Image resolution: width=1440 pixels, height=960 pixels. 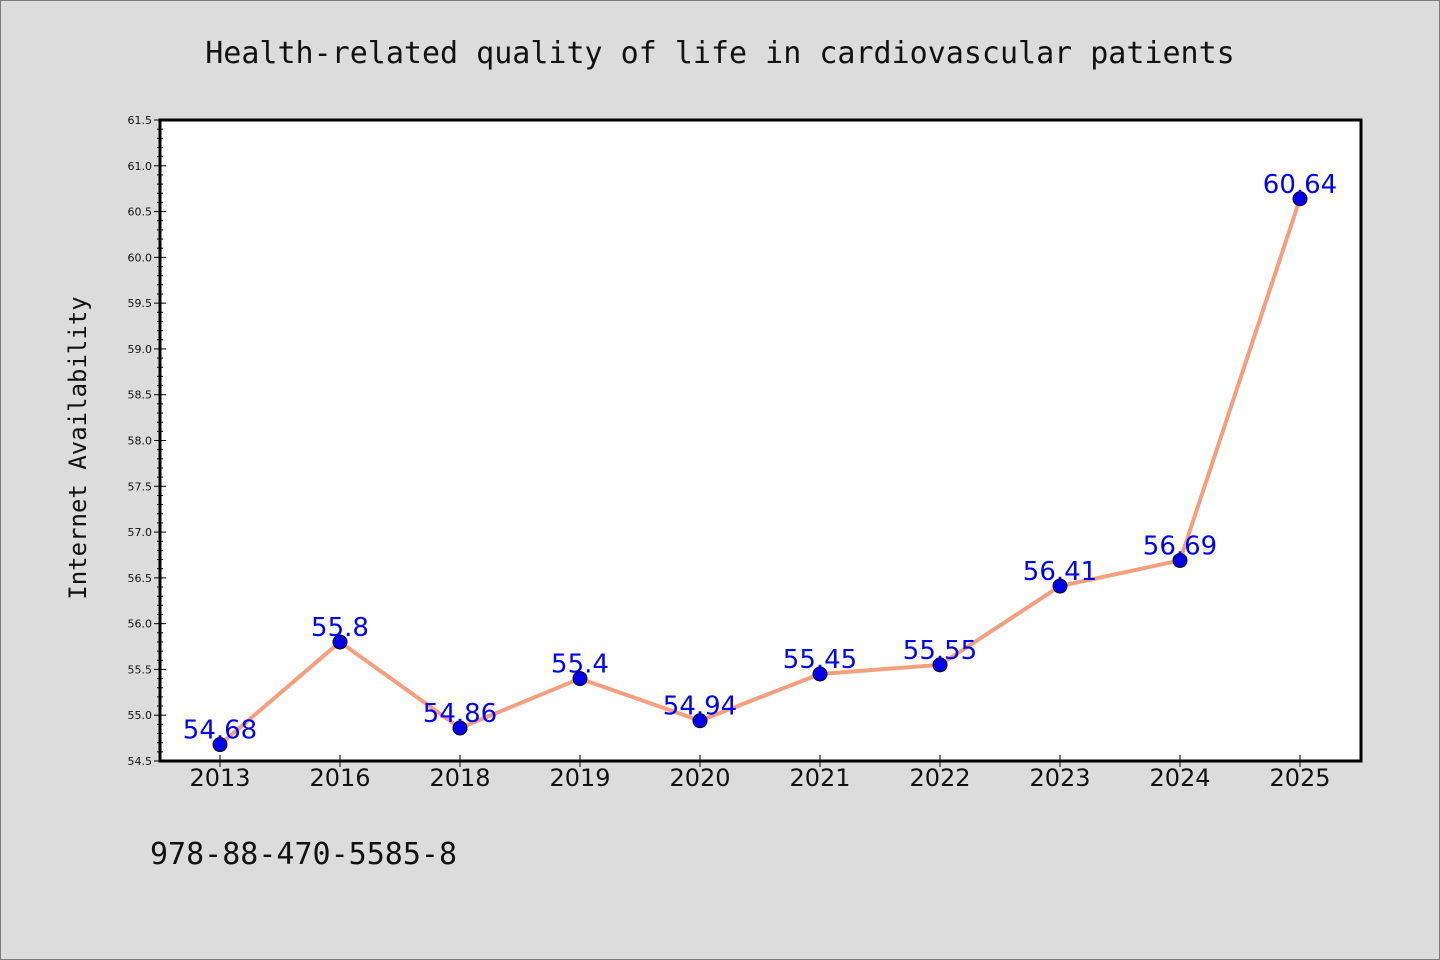 What do you see at coordinates (580, 665) in the screenshot?
I see `data-label: 55.4` at bounding box center [580, 665].